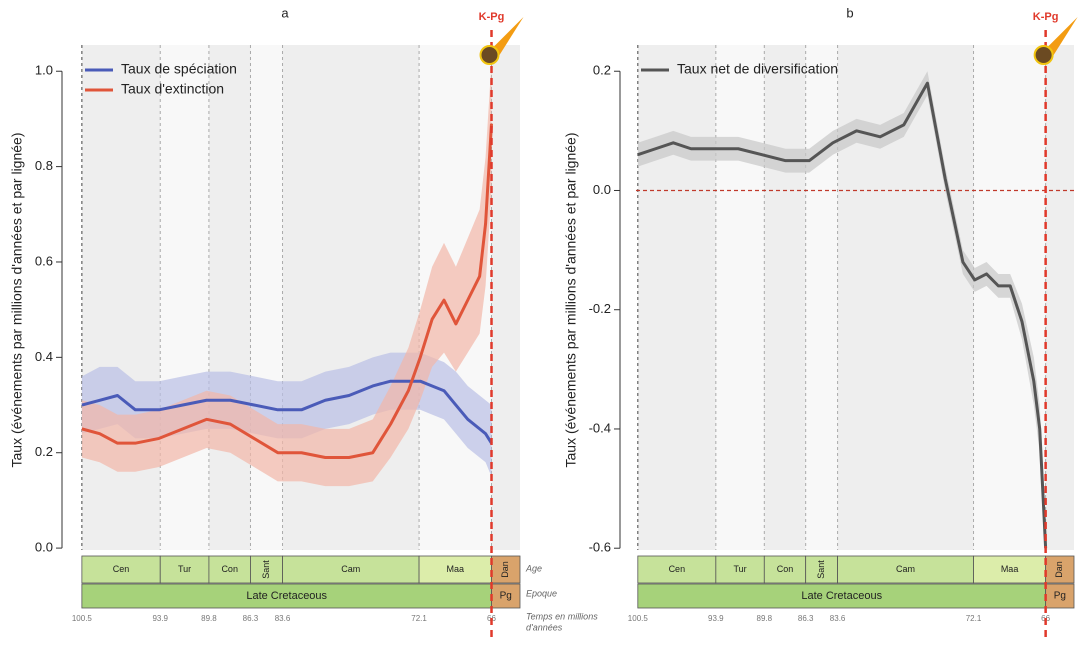 The image size is (1091, 655). I want to click on uncertainty-band, so click(286, 414).